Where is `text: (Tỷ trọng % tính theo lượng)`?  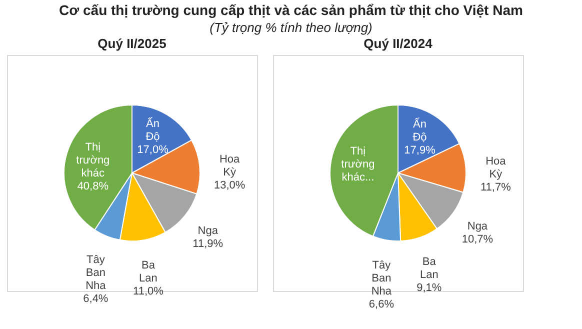
text: (Tỷ trọng % tính theo lượng) is located at coordinates (291, 27).